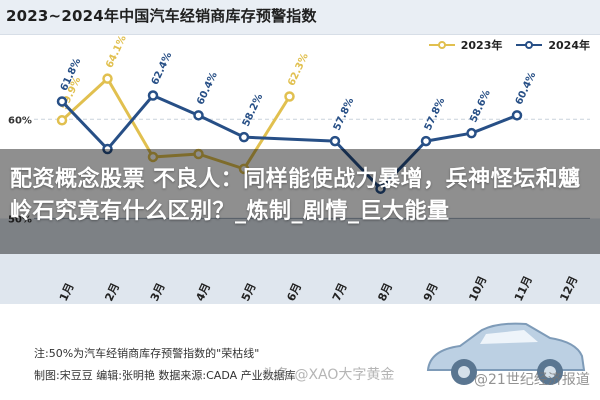 Image resolution: width=600 pixels, height=400 pixels. What do you see at coordinates (532, 380) in the screenshot?
I see `watermark-right: @21世纪经济报道` at bounding box center [532, 380].